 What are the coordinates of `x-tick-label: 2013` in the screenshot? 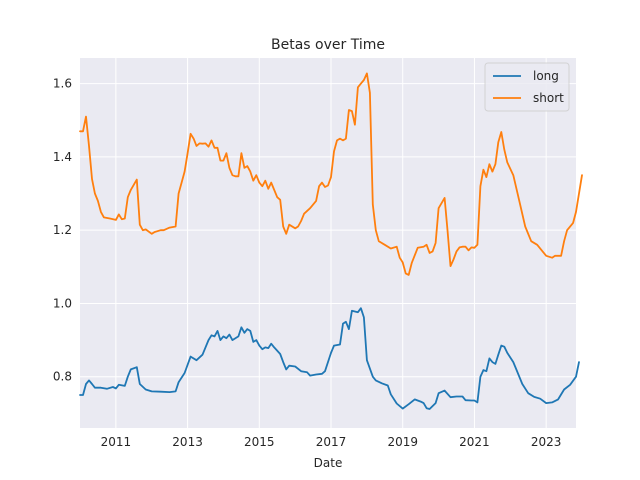 It's located at (187, 442).